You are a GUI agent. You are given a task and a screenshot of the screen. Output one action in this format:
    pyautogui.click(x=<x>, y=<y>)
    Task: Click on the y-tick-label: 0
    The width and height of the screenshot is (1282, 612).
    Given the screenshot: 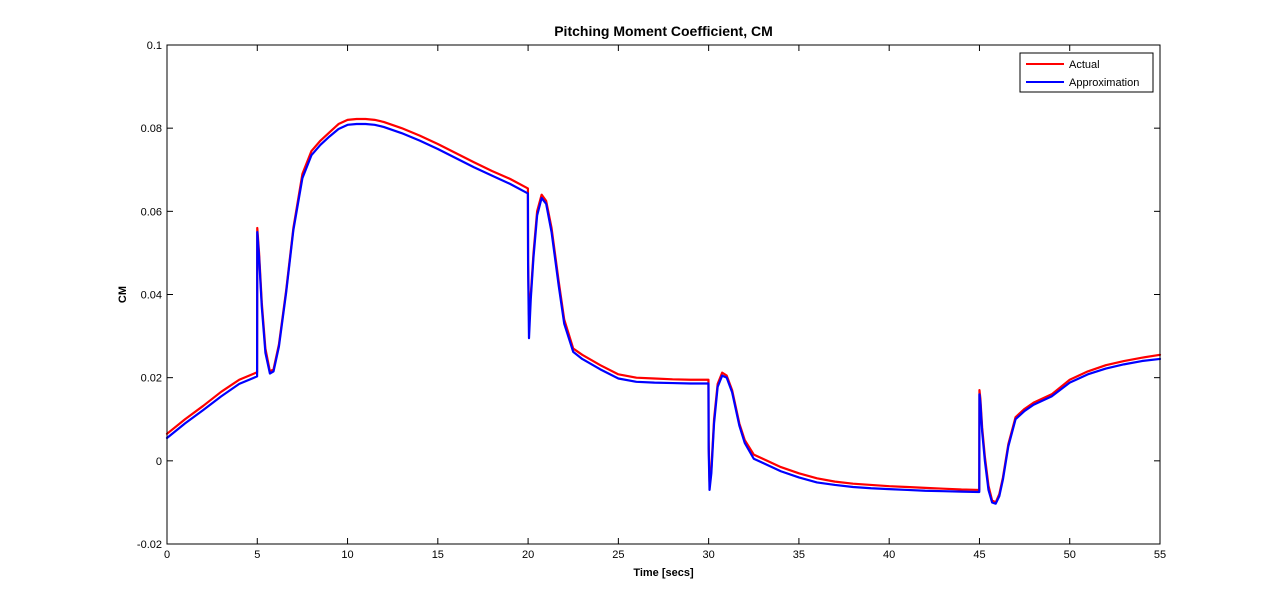 What is the action you would take?
    pyautogui.click(x=159, y=462)
    